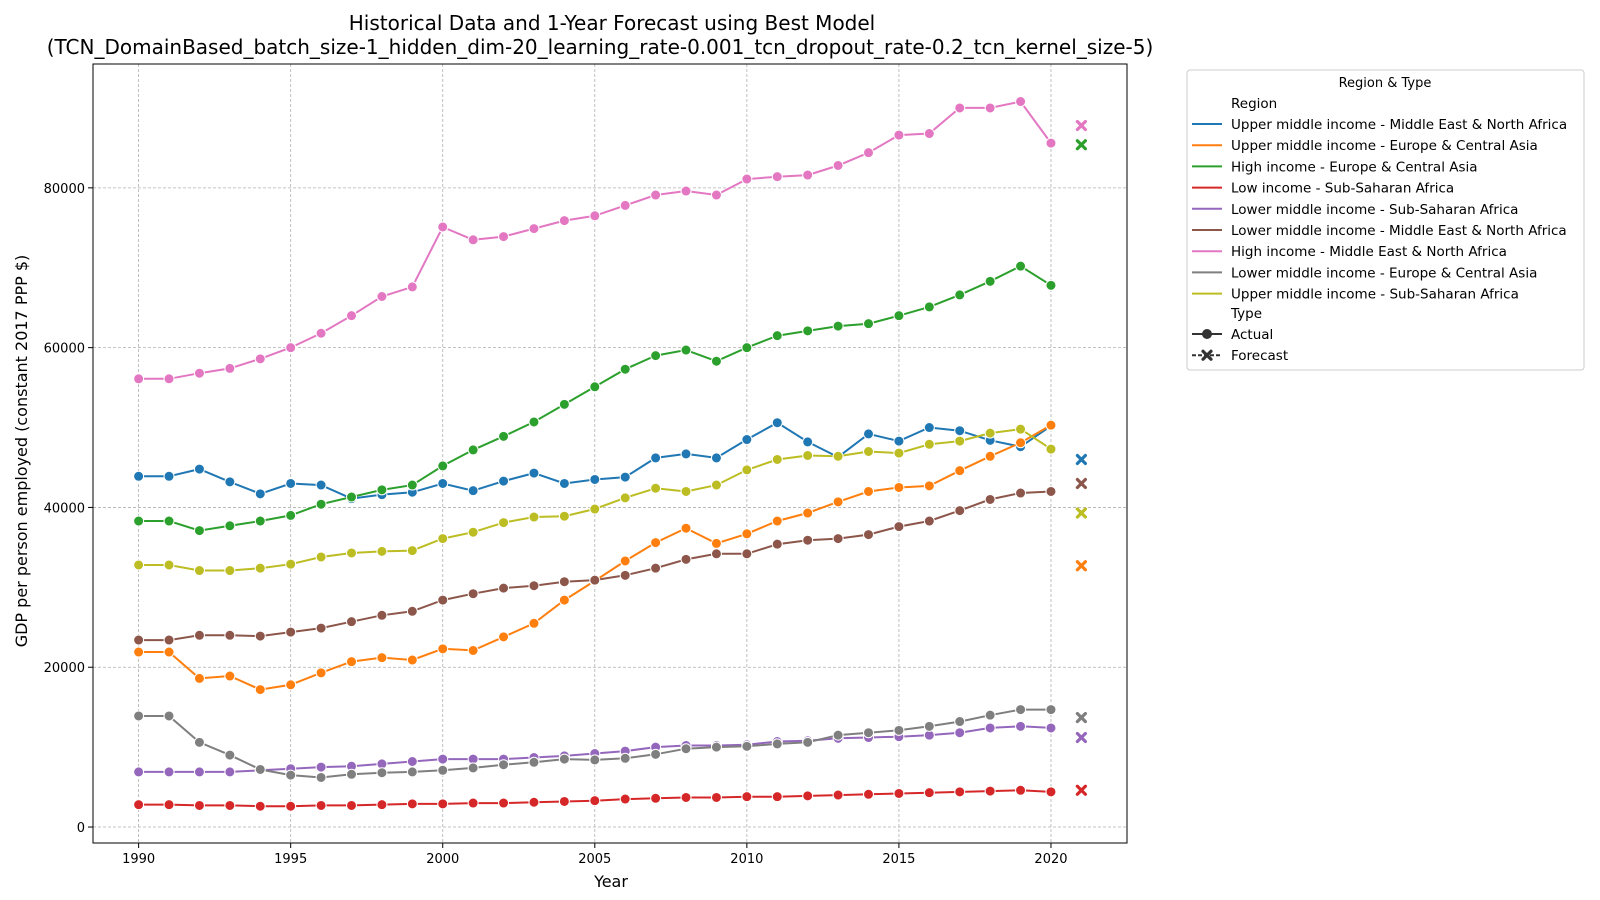 The image size is (1600, 900). I want to click on legend-entry: Low income - Sub-Saharan Africa, so click(1323, 189).